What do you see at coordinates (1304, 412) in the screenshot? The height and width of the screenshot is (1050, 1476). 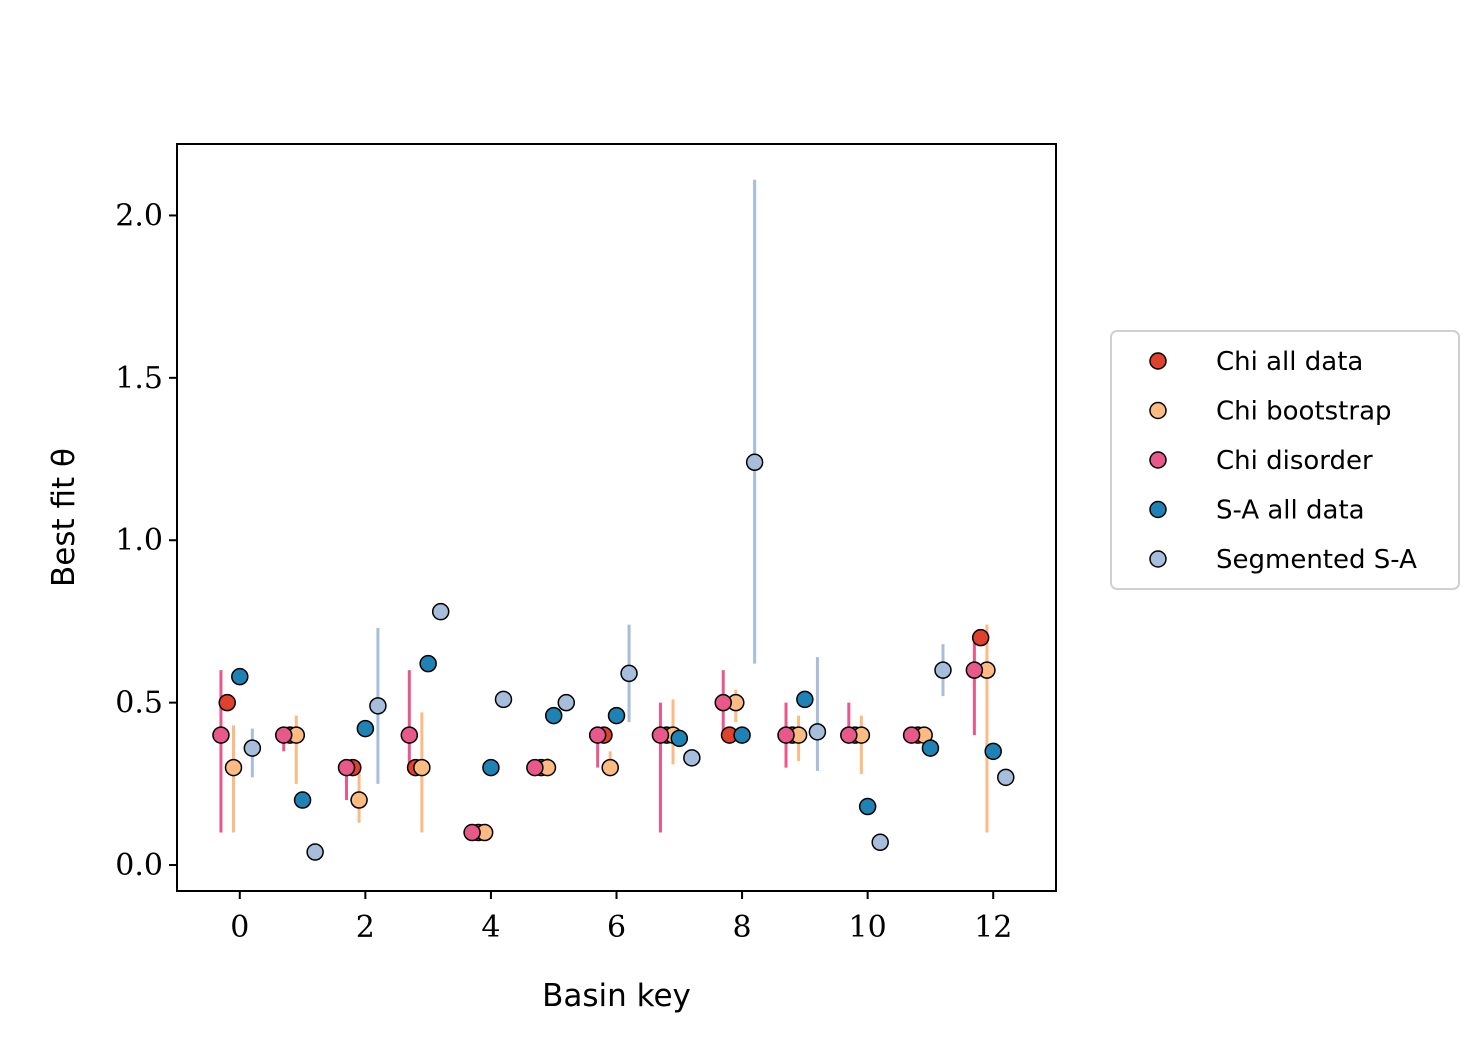 I see `legend-label-chi-bootstrap: Chi bootstrap` at bounding box center [1304, 412].